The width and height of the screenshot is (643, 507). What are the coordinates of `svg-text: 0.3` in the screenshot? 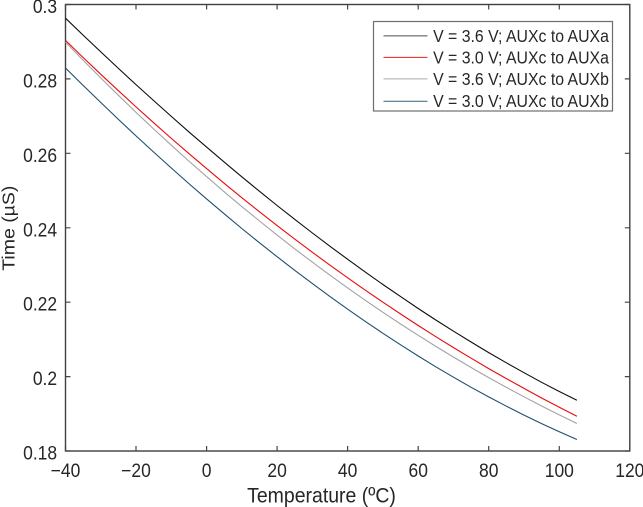 It's located at (45, 8).